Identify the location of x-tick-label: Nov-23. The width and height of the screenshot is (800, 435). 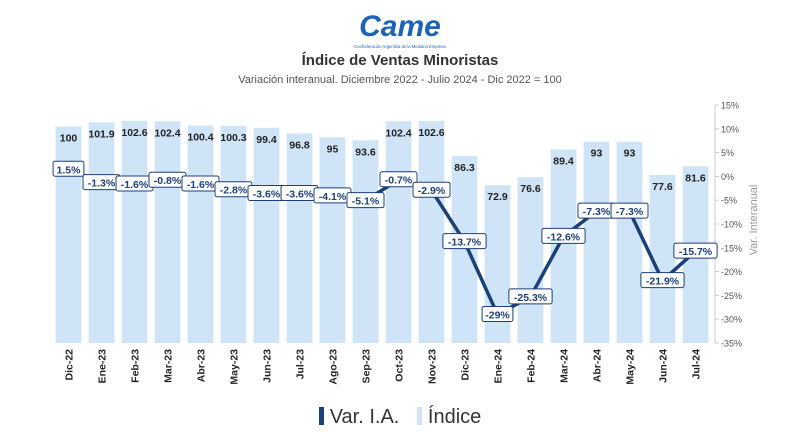
(433, 366).